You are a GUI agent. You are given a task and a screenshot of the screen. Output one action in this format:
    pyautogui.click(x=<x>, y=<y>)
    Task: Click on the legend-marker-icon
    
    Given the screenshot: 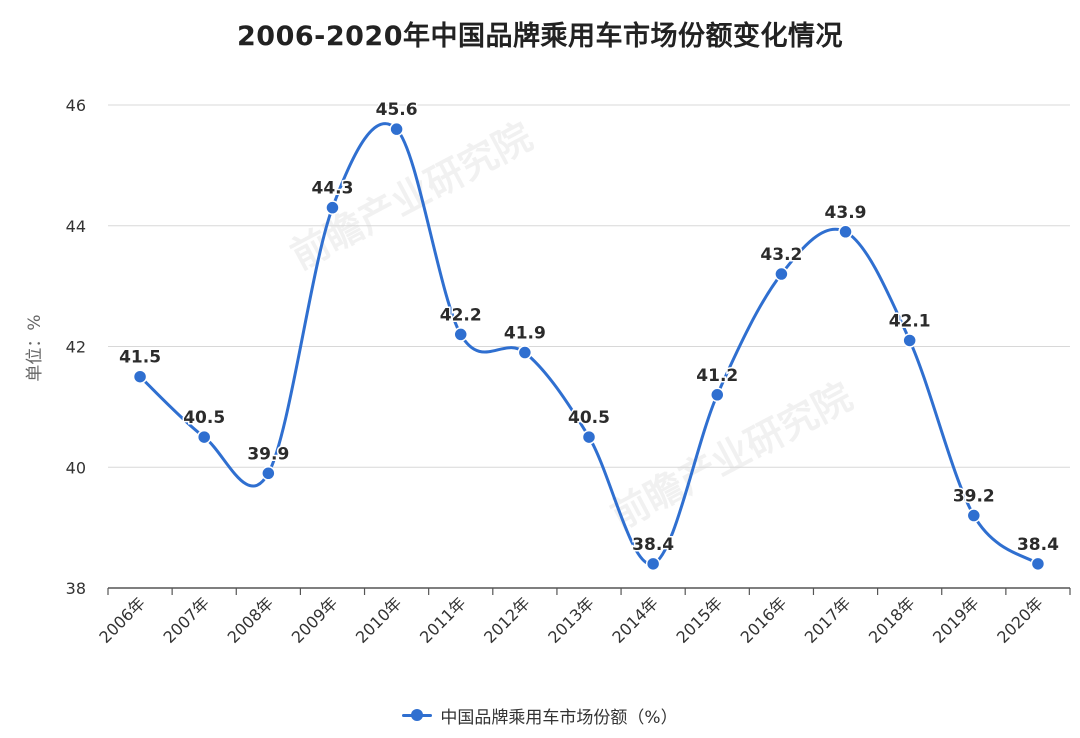 What is the action you would take?
    pyautogui.click(x=417, y=715)
    